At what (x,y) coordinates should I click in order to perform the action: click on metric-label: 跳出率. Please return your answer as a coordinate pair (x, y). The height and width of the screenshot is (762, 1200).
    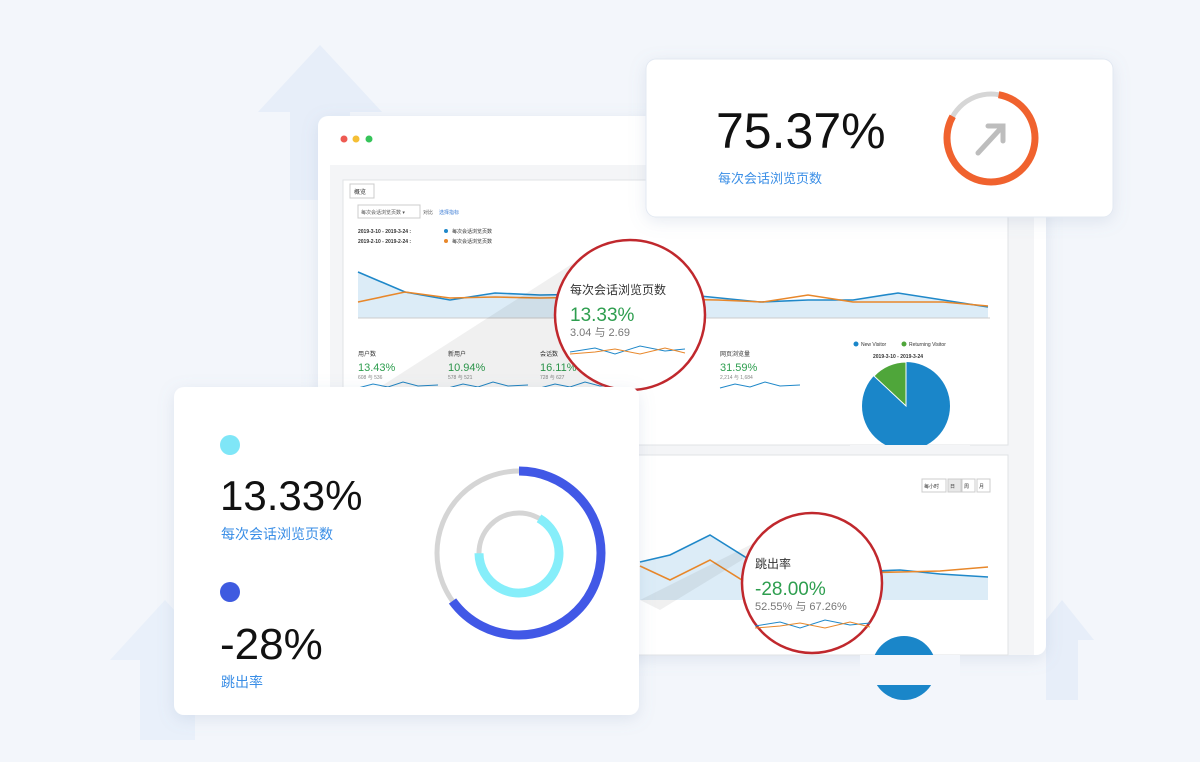
    Looking at the image, I should click on (242, 682).